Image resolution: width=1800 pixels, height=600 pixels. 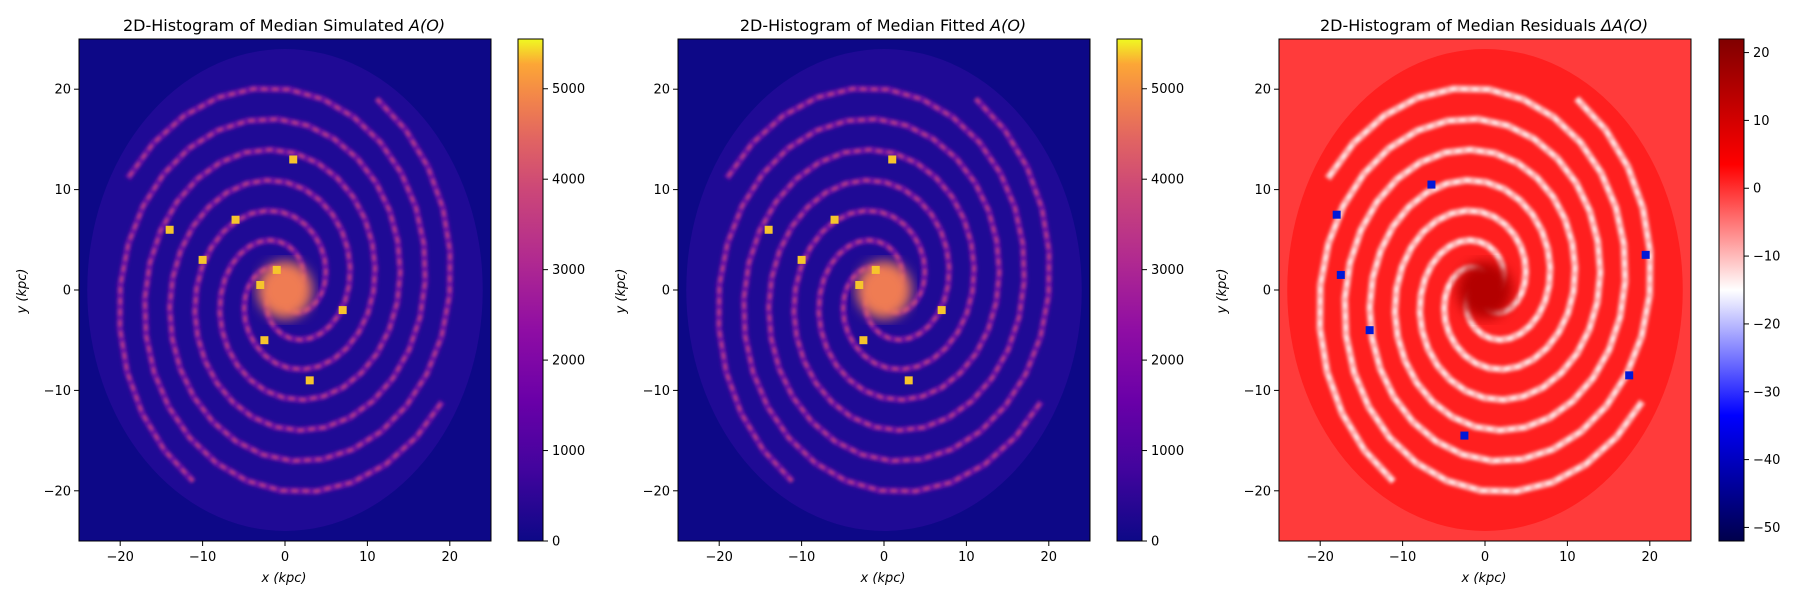 I want to click on colorbar-tick-label: −50, so click(x=1766, y=528).